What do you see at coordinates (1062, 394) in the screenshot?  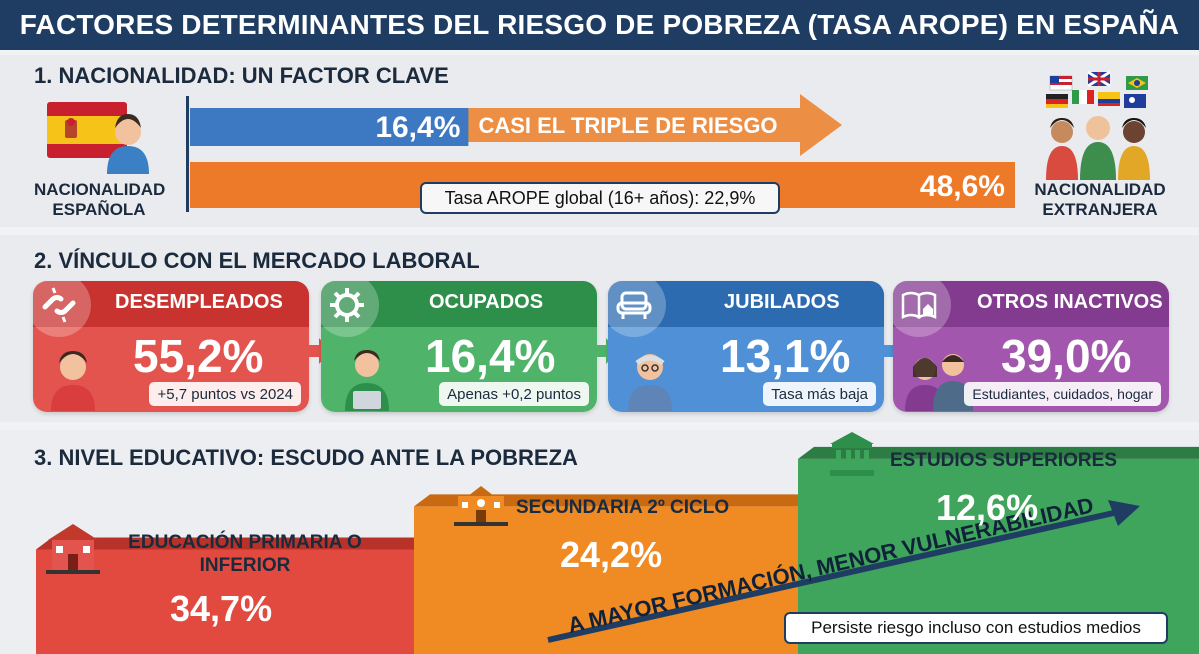 I see `card-note: Estudiantes, cuidados, hogar` at bounding box center [1062, 394].